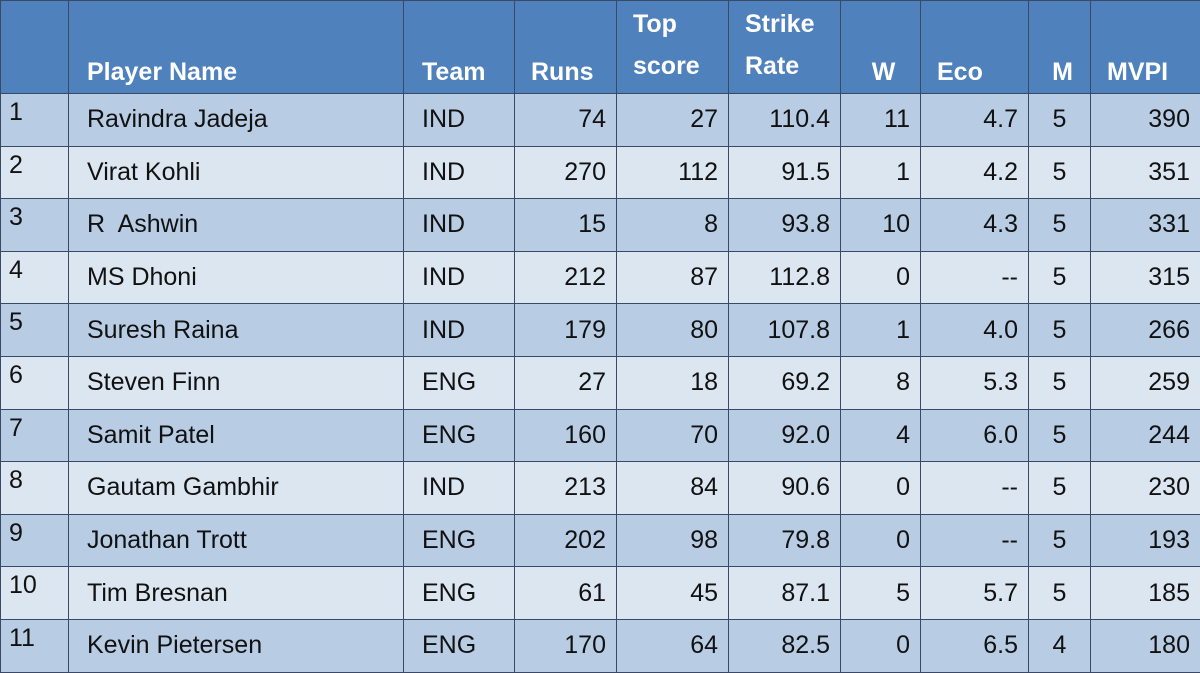  Describe the element at coordinates (673, 172) in the screenshot. I see `table-cell: 112` at that location.